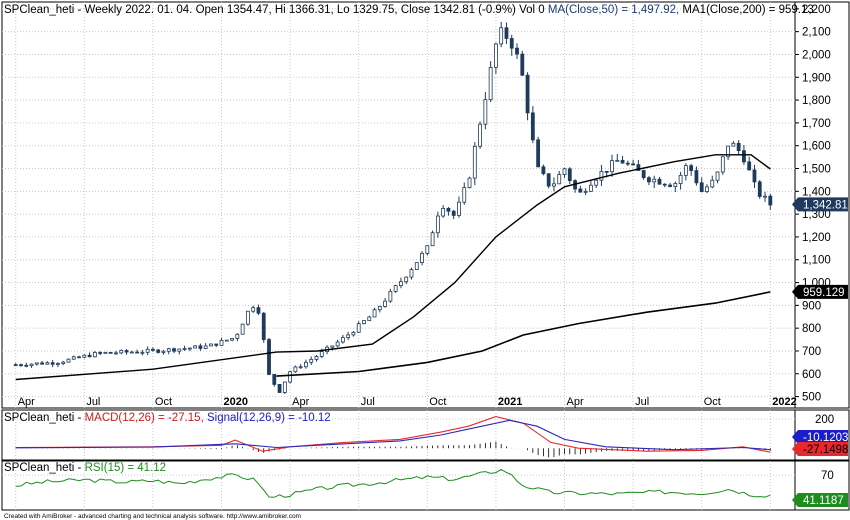 The image size is (850, 520). What do you see at coordinates (393, 435) in the screenshot?
I see `signal-line` at bounding box center [393, 435].